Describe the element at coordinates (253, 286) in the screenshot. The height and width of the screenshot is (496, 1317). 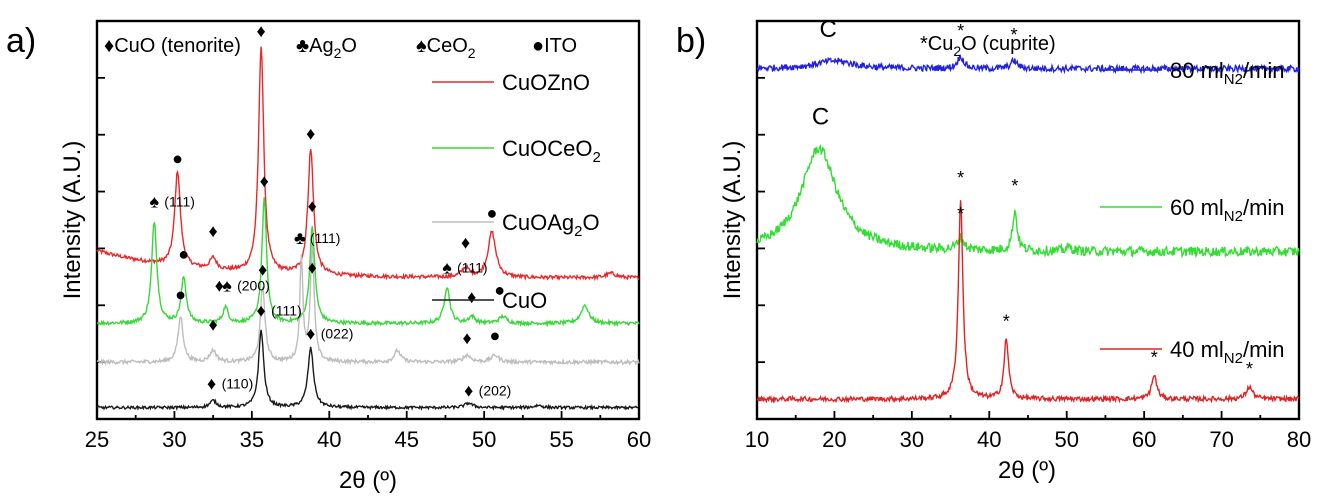
I see `peak-miller-index: (200)` at that location.